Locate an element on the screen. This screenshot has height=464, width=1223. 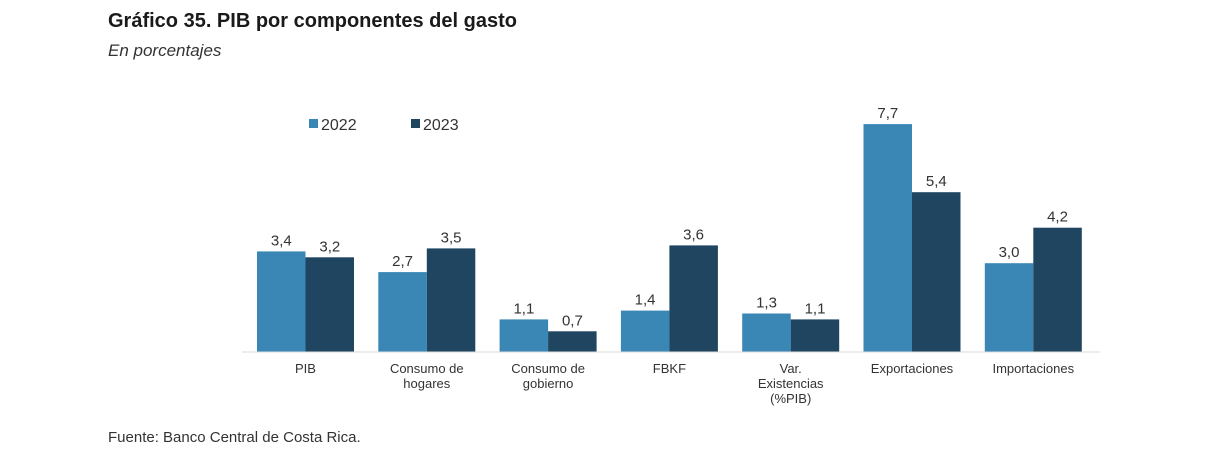
data-label-2023-5: 5,4 is located at coordinates (936, 181).